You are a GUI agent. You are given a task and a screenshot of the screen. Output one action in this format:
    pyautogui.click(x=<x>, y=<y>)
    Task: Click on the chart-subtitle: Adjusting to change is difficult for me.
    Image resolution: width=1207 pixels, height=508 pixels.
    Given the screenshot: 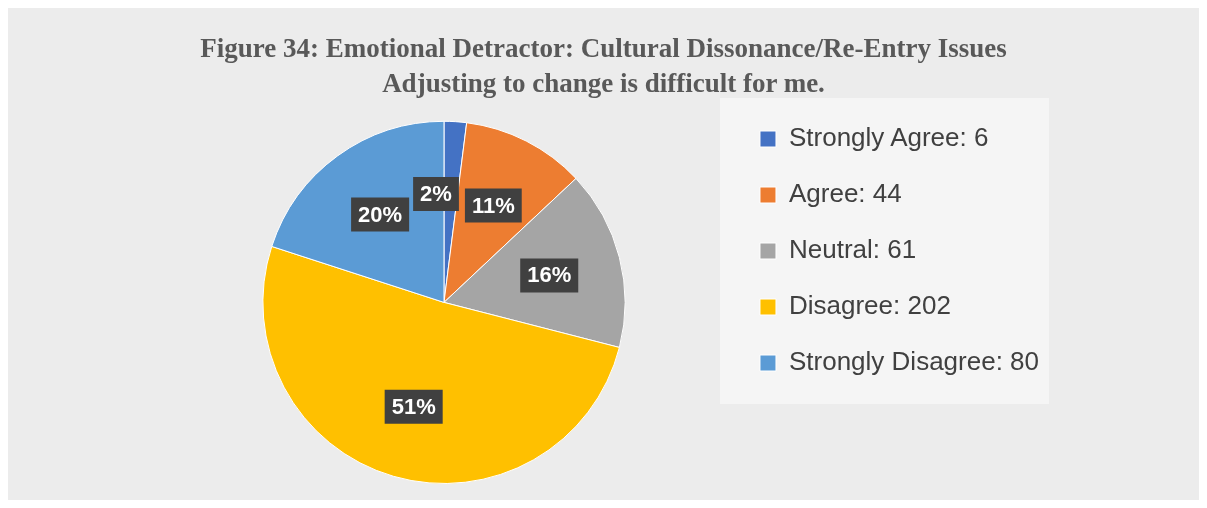 What is the action you would take?
    pyautogui.click(x=603, y=82)
    